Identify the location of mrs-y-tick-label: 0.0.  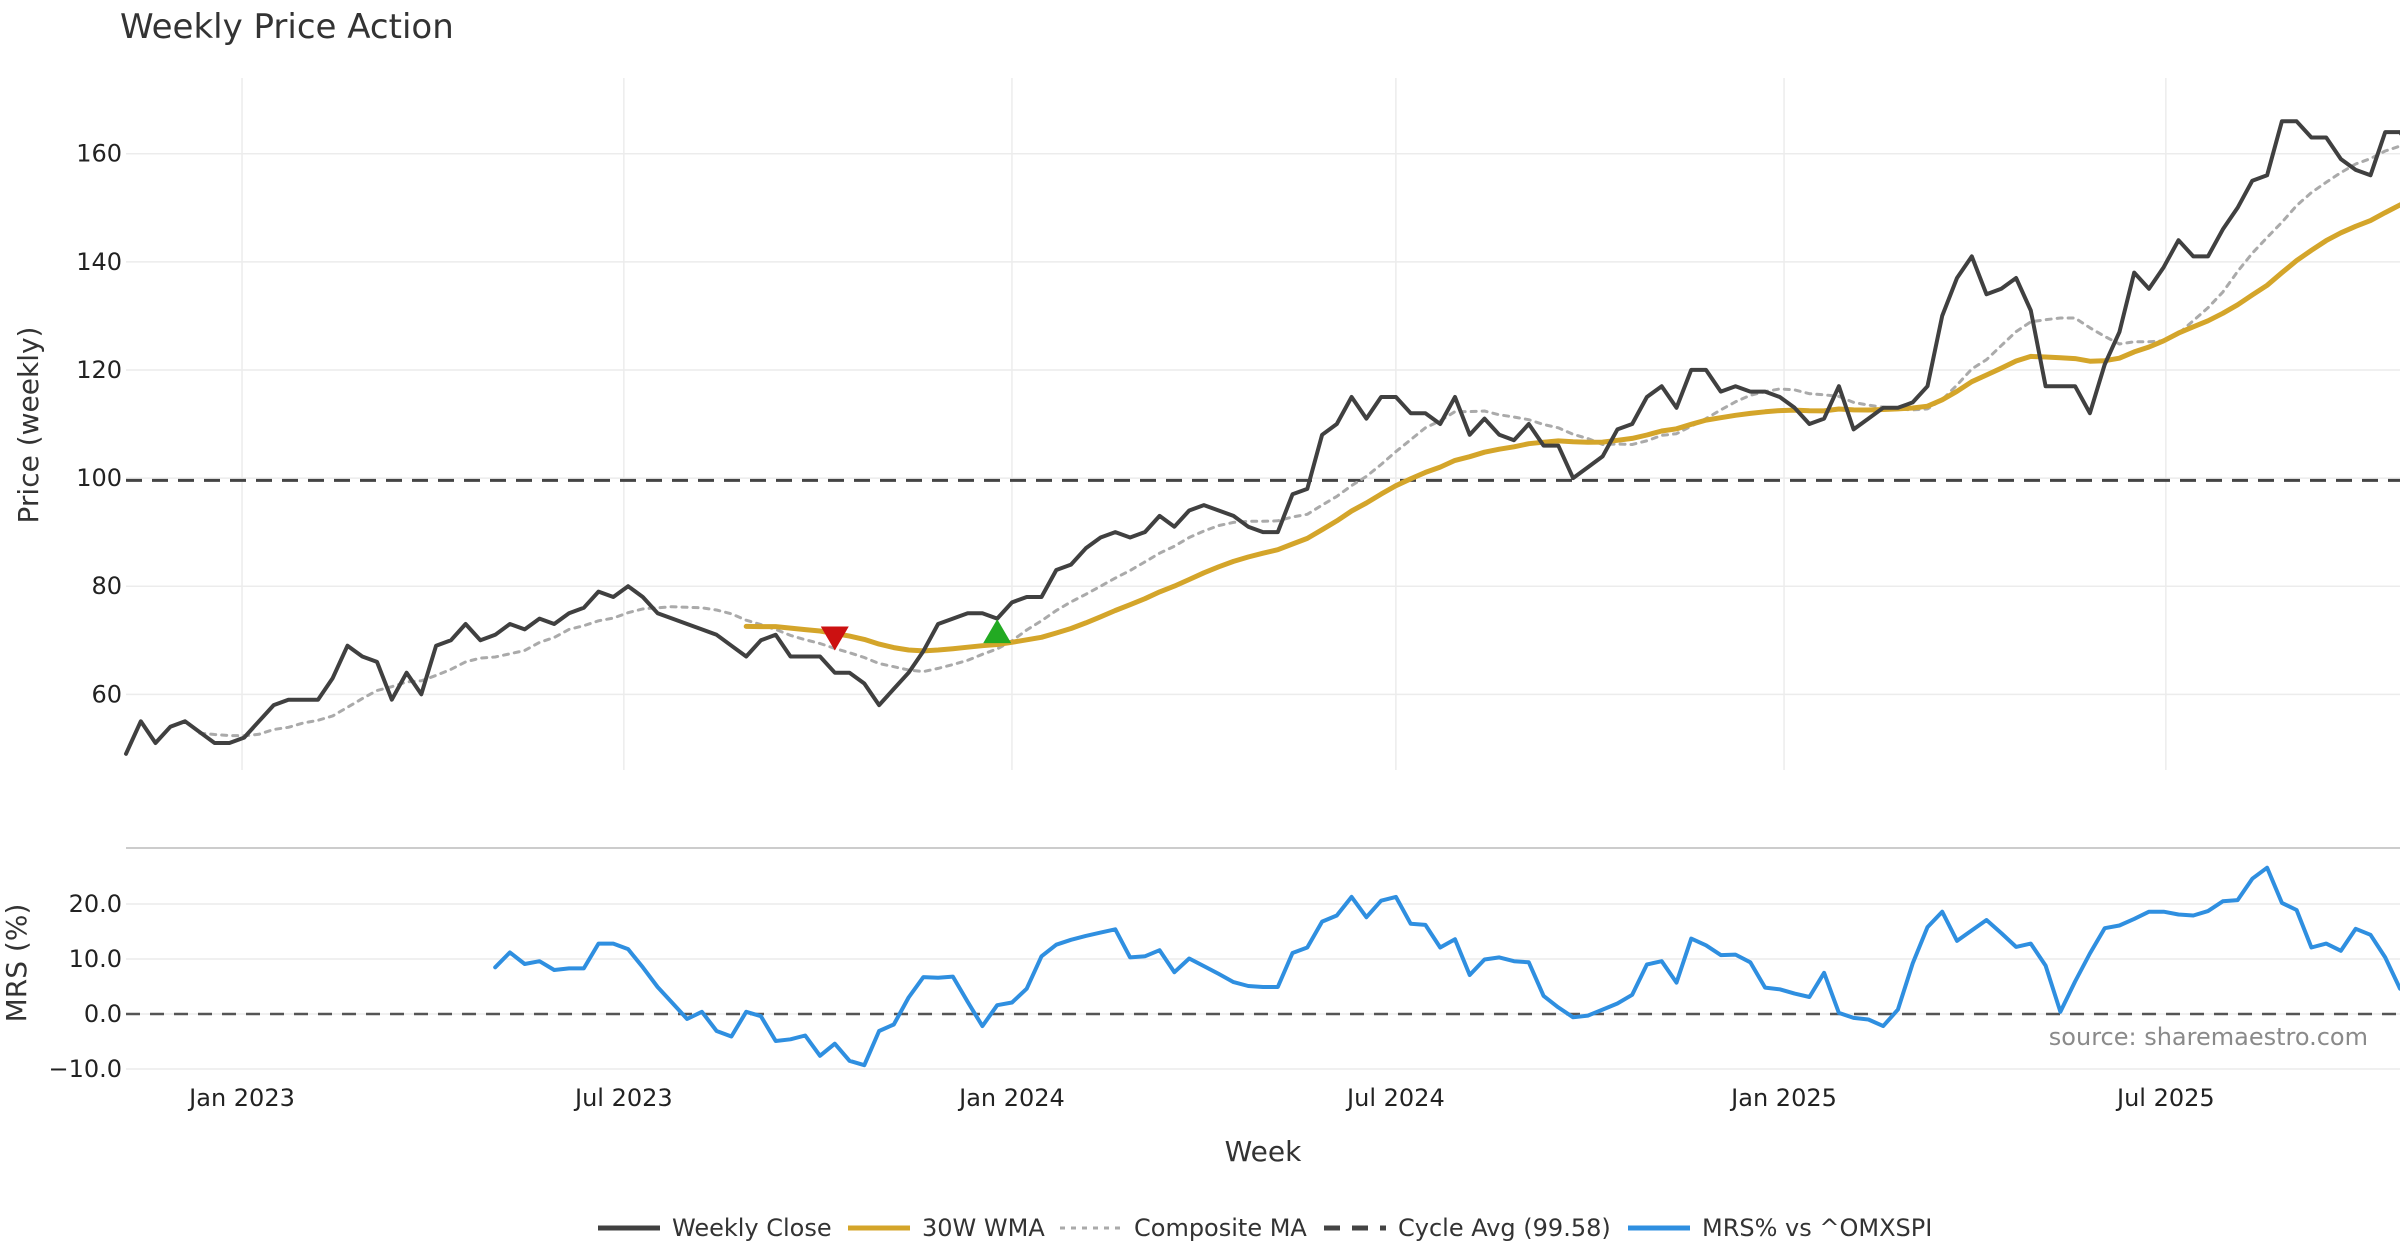
(103, 1014).